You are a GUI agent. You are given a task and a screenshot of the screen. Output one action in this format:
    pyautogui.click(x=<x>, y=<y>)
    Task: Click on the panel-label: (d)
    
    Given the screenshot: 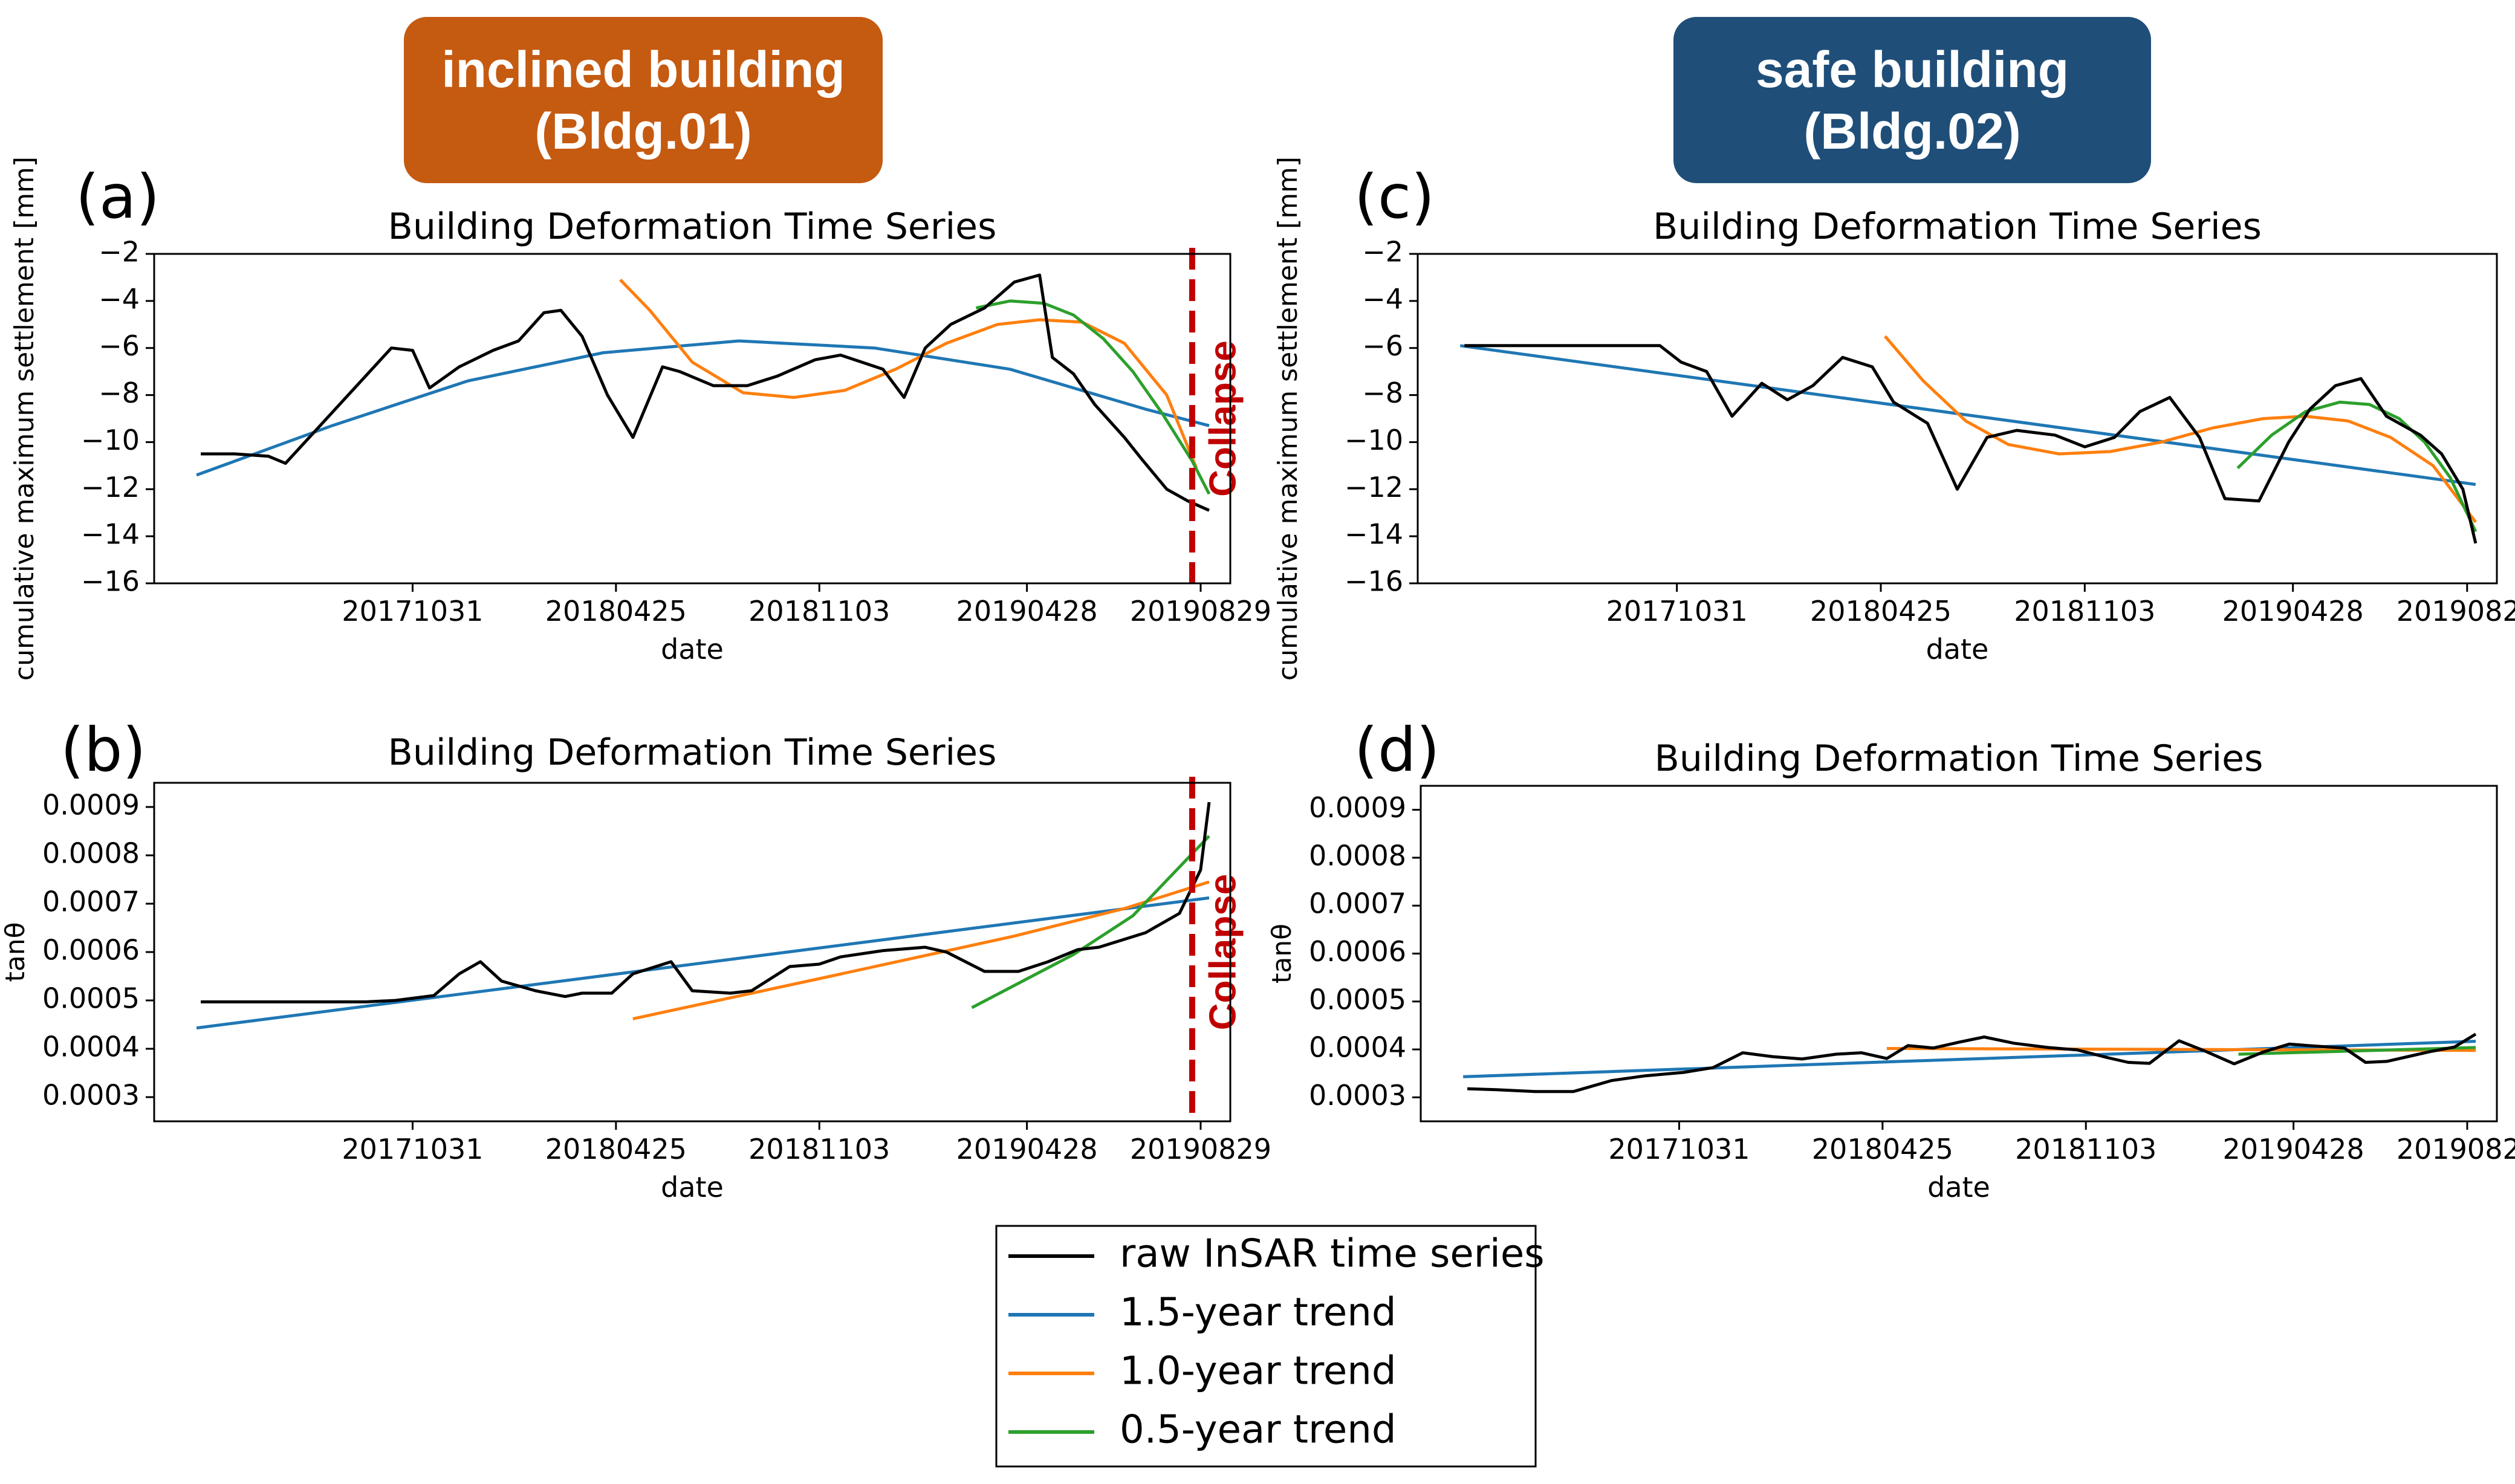 What is the action you would take?
    pyautogui.click(x=1397, y=749)
    